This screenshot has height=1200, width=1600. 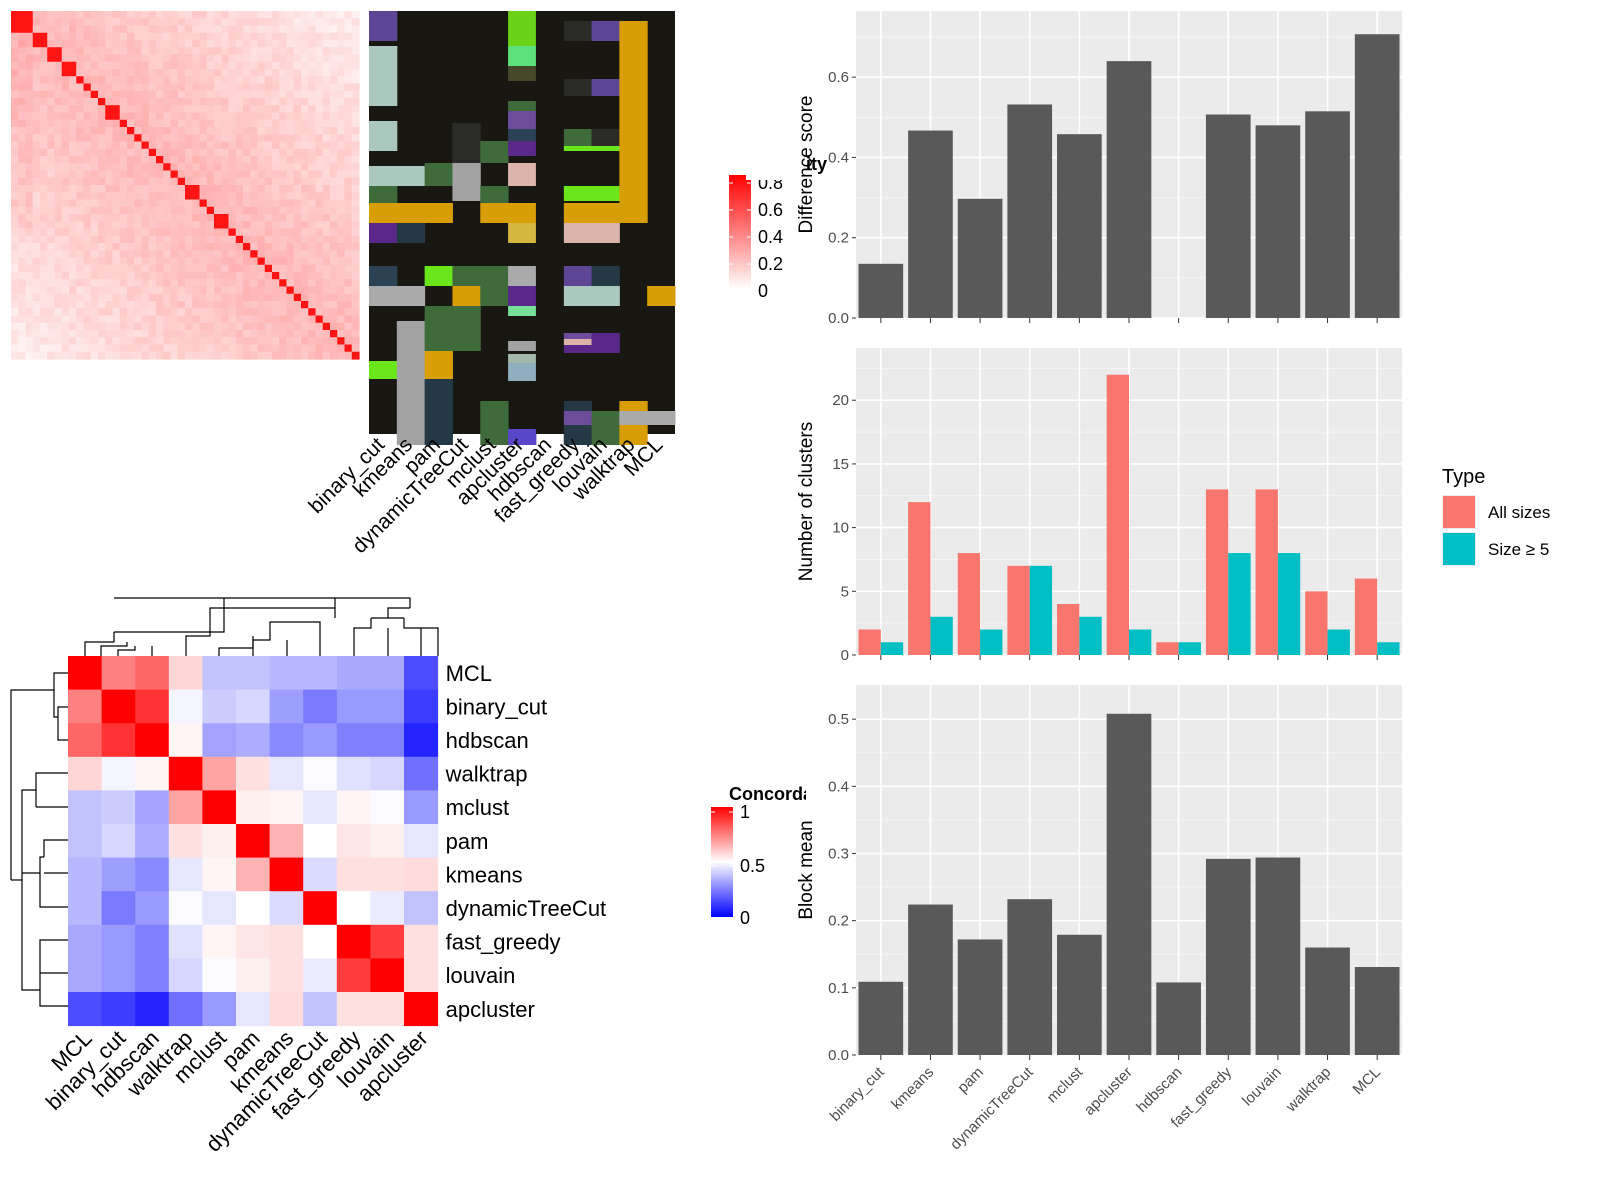 What do you see at coordinates (838, 1055) in the screenshot?
I see `y-tick-label: 0.0` at bounding box center [838, 1055].